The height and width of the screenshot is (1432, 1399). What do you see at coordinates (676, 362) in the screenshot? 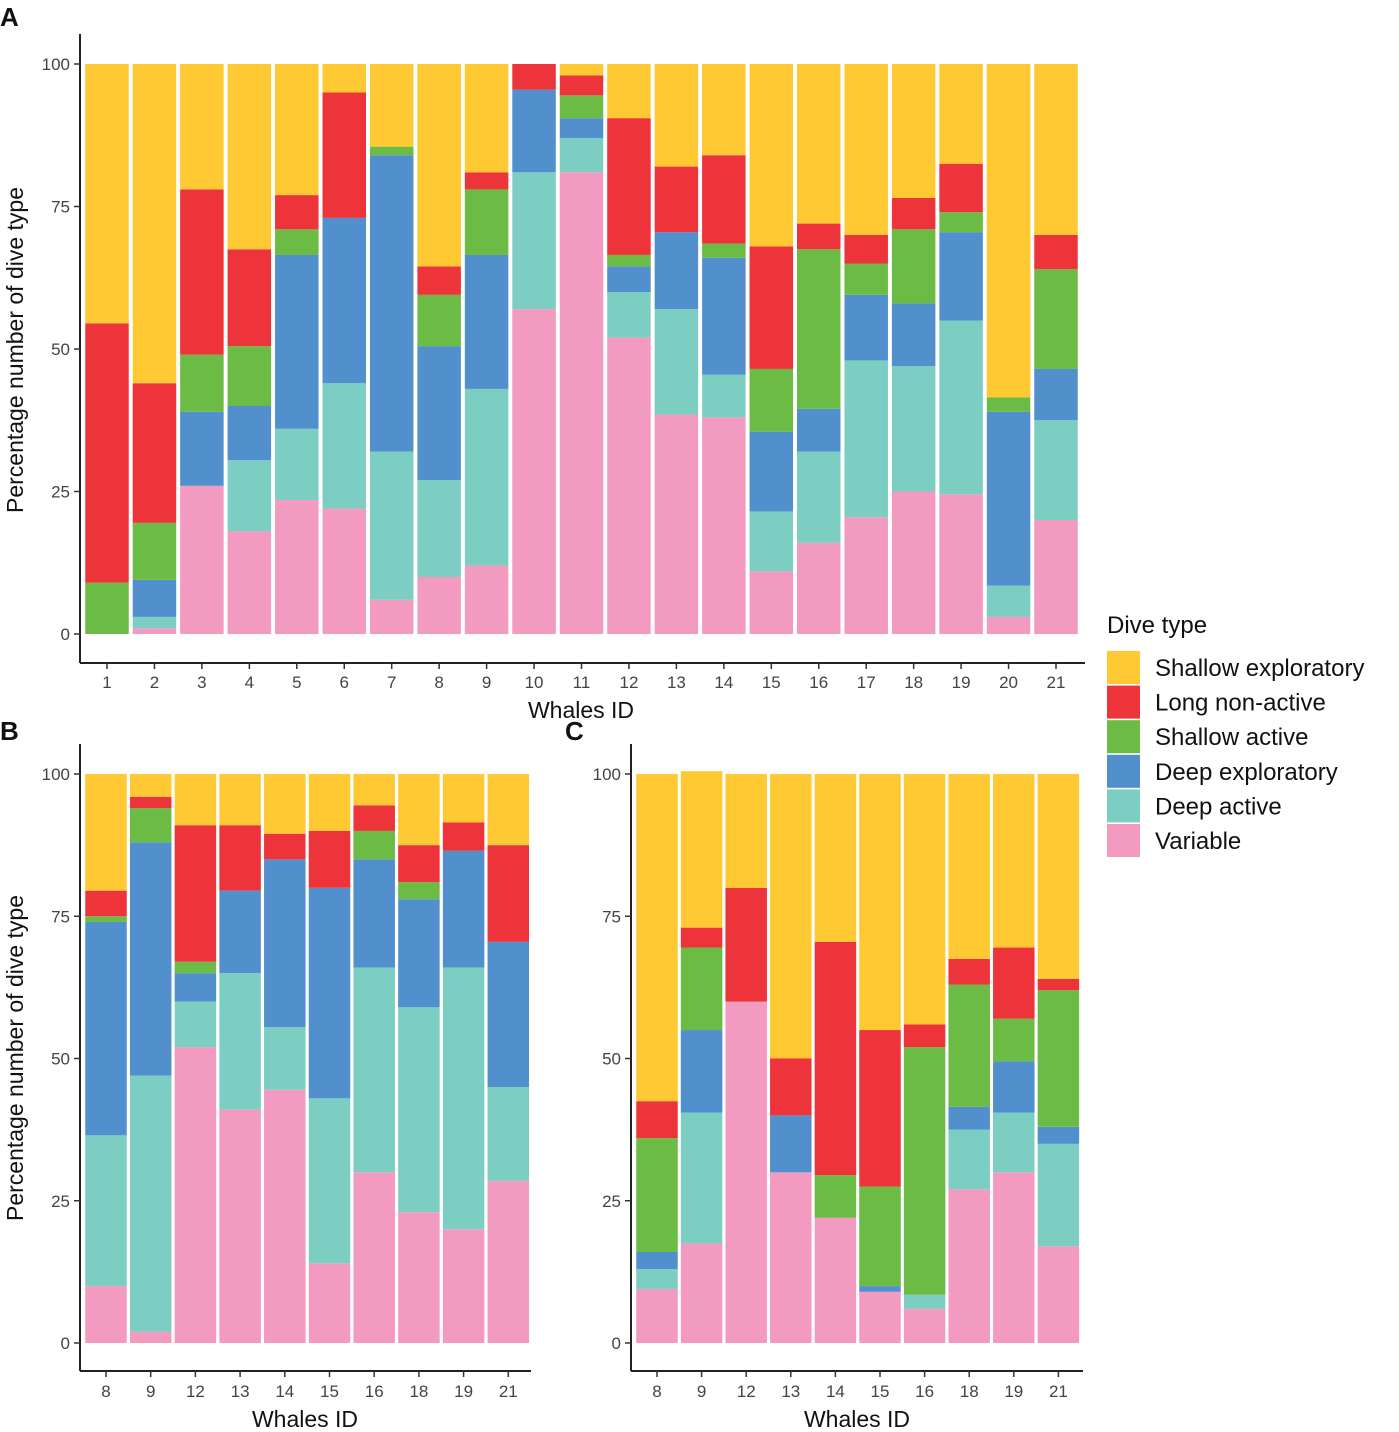
I see `bar-a-whale-13-deep-active` at bounding box center [676, 362].